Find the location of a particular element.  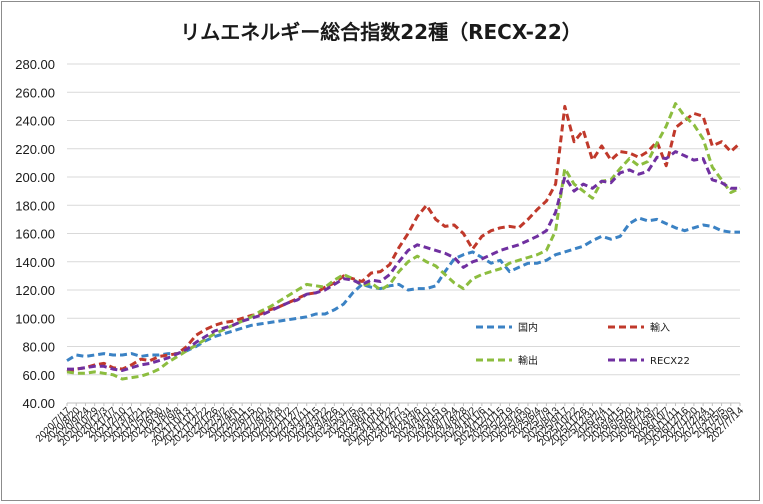

legend-item: RECX22 is located at coordinates (649, 361).